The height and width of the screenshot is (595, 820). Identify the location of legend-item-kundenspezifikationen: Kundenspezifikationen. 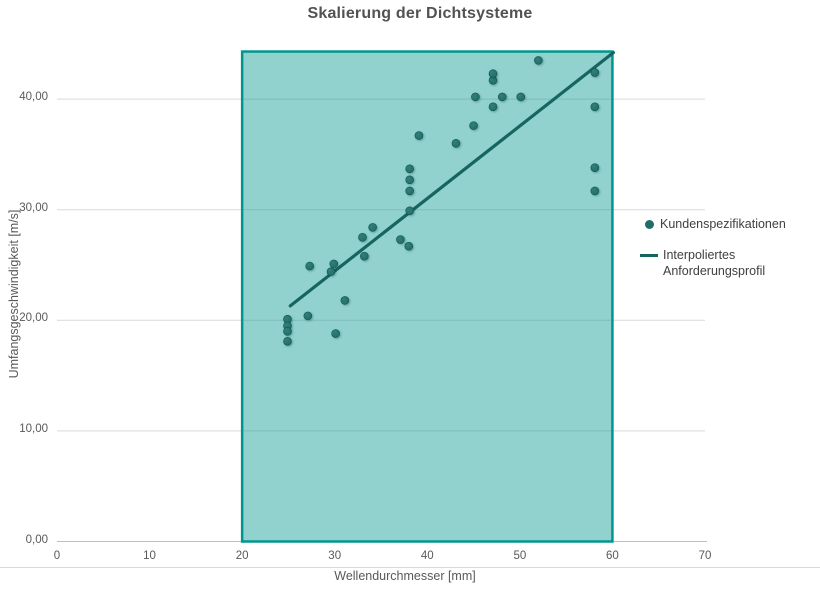
(723, 224).